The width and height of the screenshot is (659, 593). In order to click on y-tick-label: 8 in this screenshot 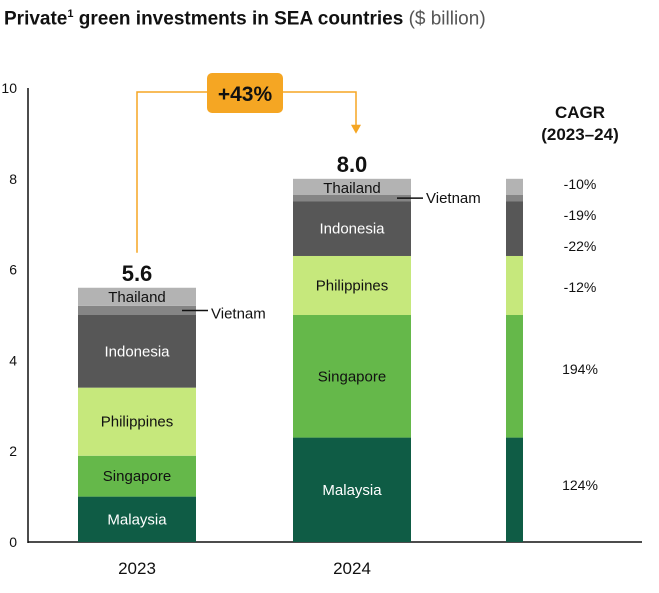, I will do `click(13, 179)`.